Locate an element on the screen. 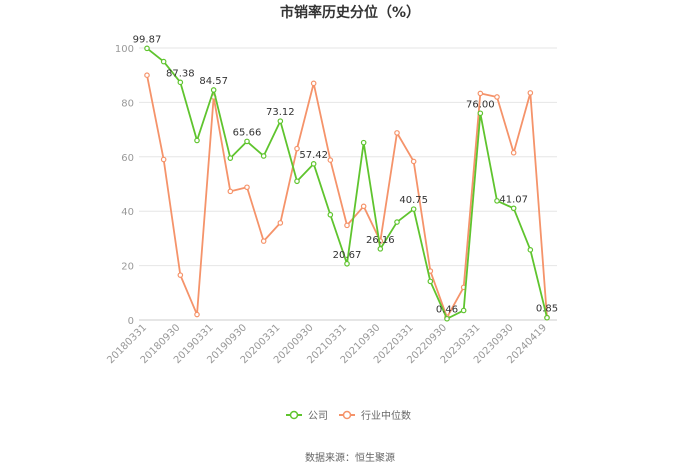 This screenshot has height=473, width=700. data-label: 73.12 is located at coordinates (280, 112).